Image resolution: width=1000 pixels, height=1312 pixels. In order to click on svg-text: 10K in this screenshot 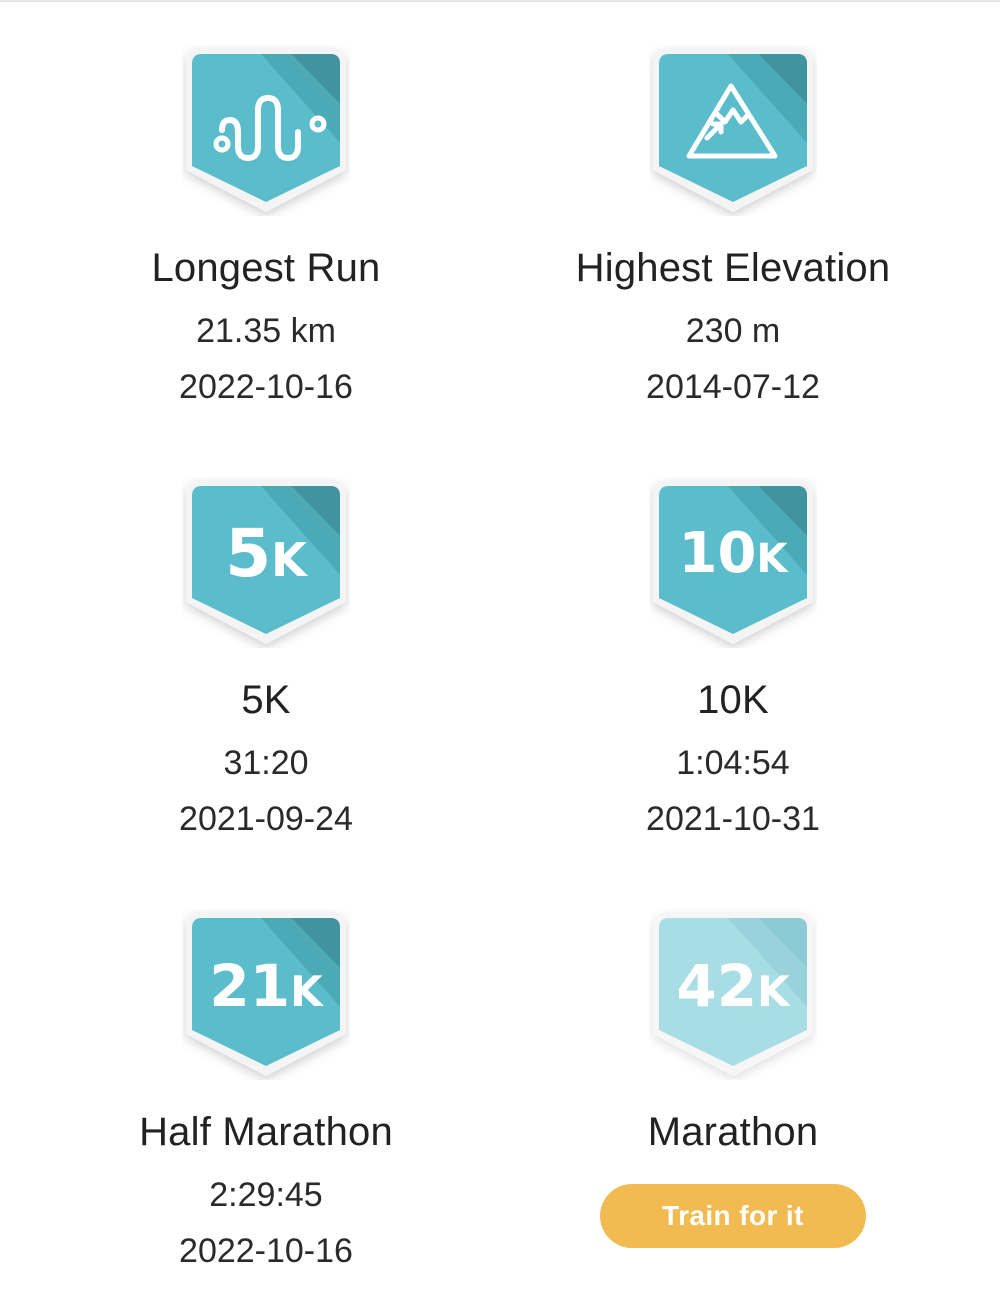, I will do `click(734, 553)`.